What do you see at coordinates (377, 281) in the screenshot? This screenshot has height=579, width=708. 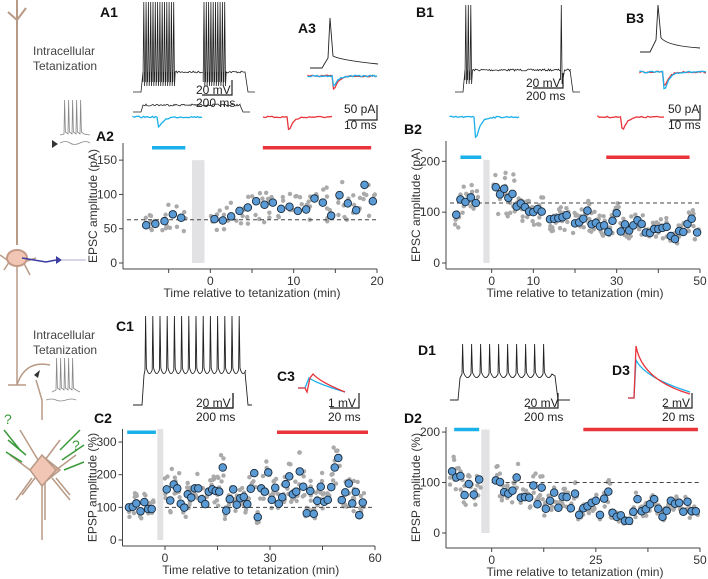 I see `x-tick-label: 20` at bounding box center [377, 281].